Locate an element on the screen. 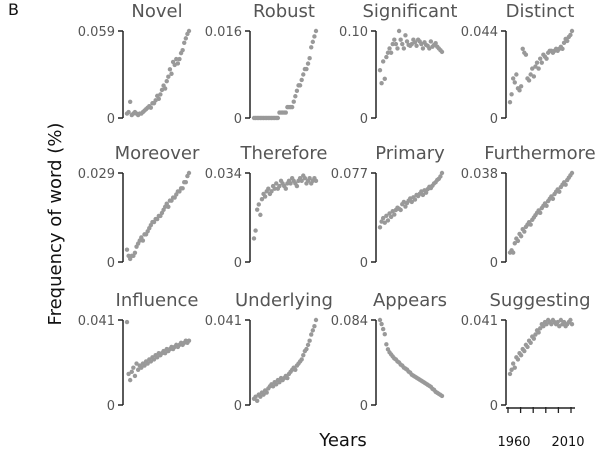 Image resolution: width=600 pixels, height=450 pixels. panel-title: Primary is located at coordinates (410, 153).